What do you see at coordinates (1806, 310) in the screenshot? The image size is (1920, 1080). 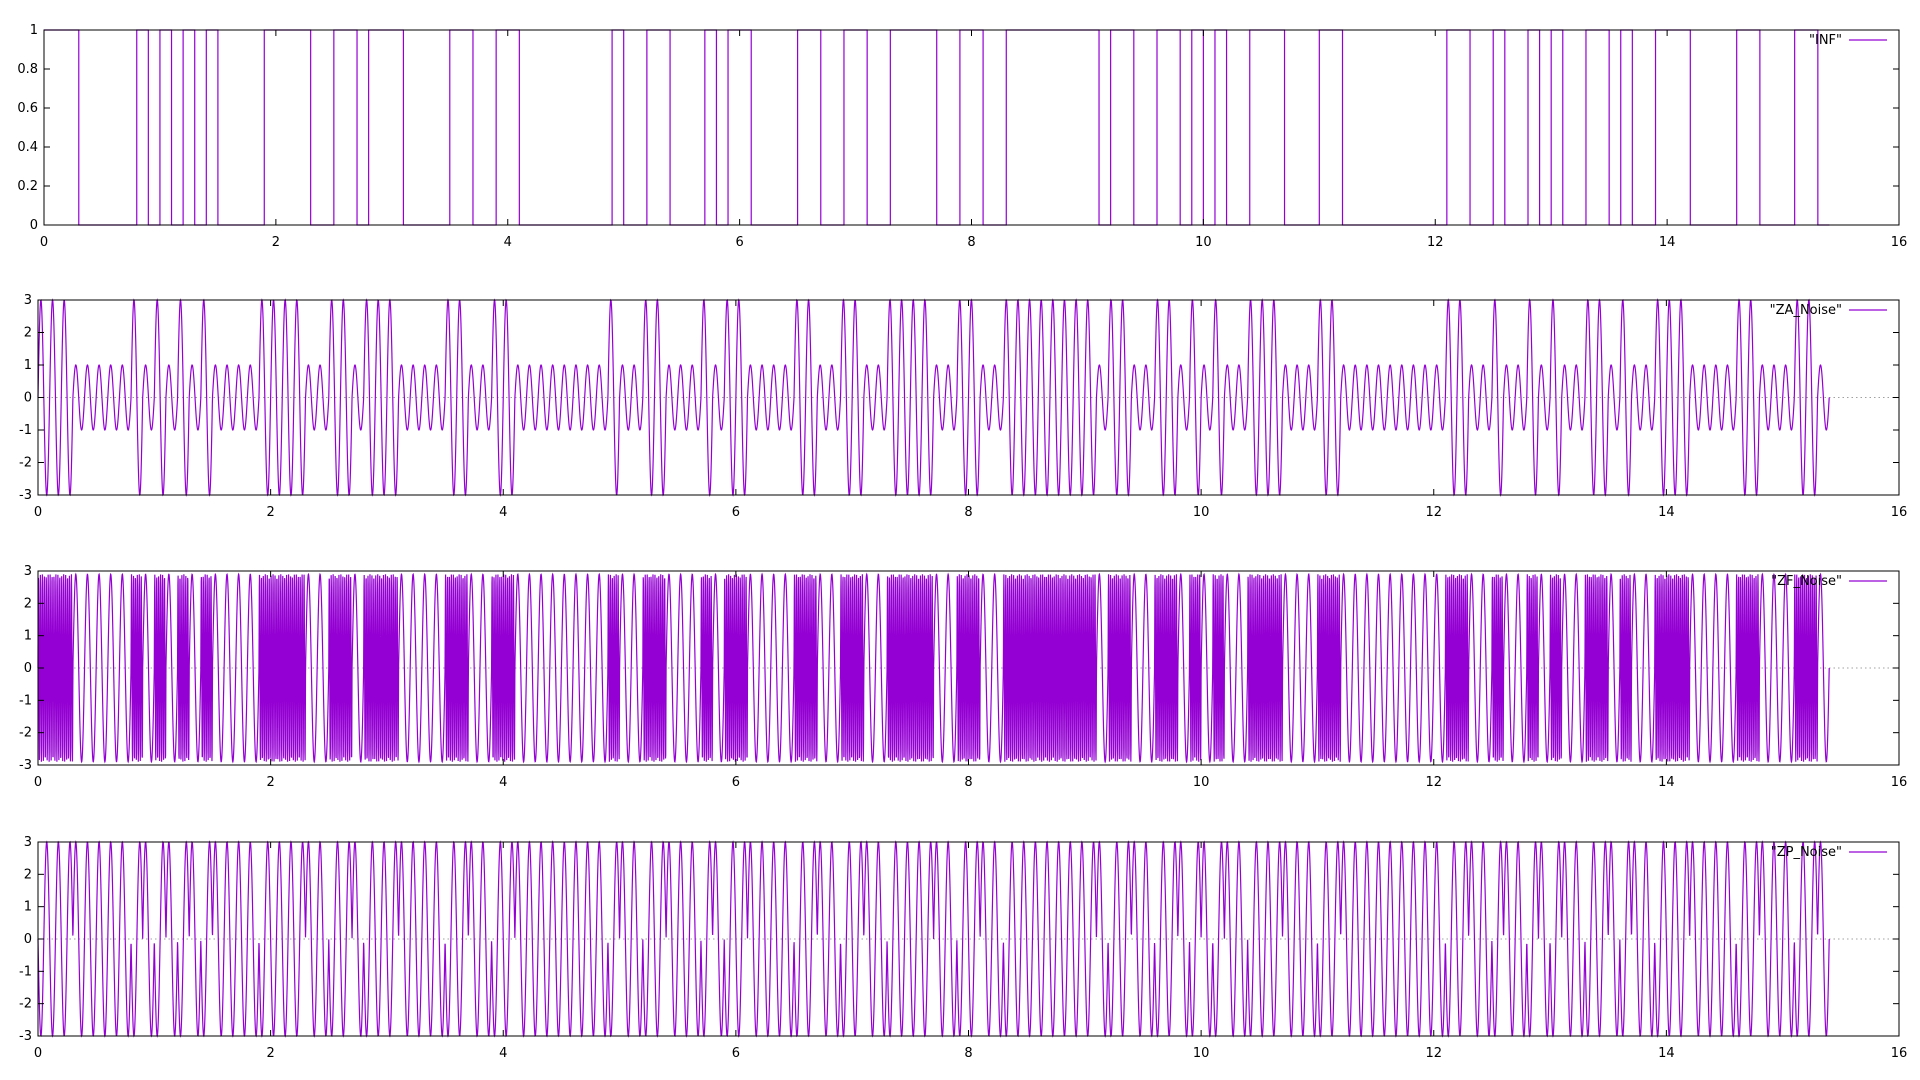 I see `panel-1-legend-label: "ZA_Noise"` at bounding box center [1806, 310].